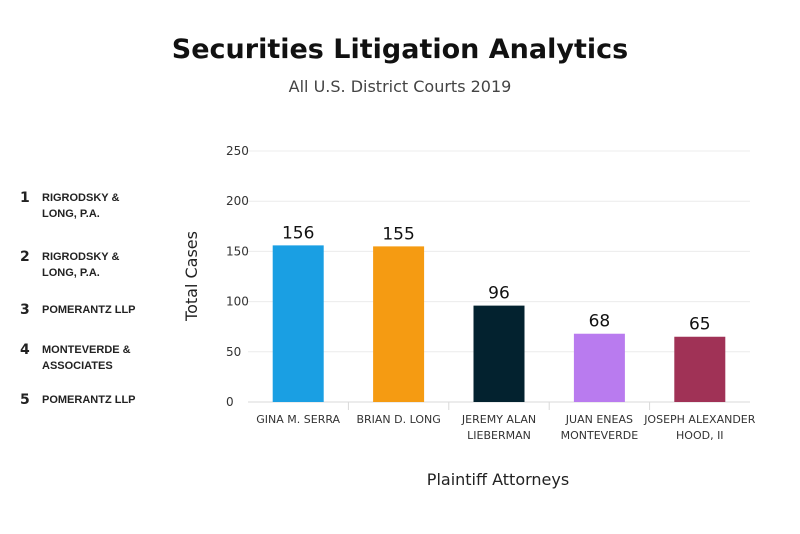 This screenshot has height=534, width=800. I want to click on x-tick-label: JOSEPH ALEXANDER HOOD, II, so click(699, 427).